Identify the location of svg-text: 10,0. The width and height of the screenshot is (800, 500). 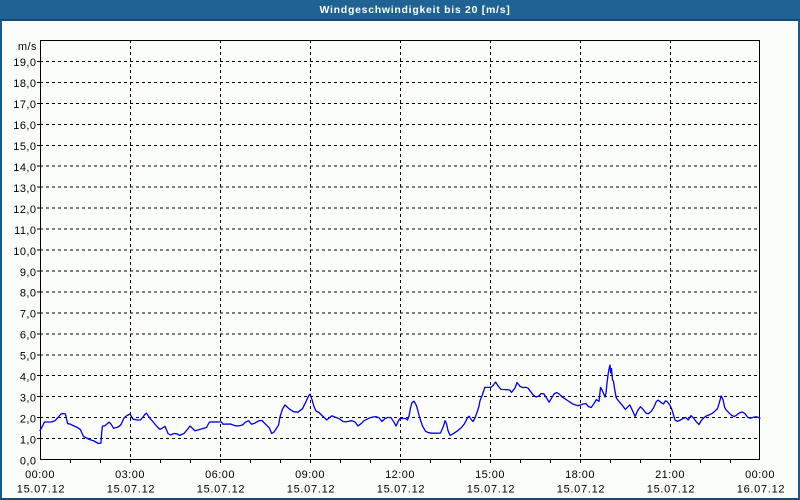
(24, 252).